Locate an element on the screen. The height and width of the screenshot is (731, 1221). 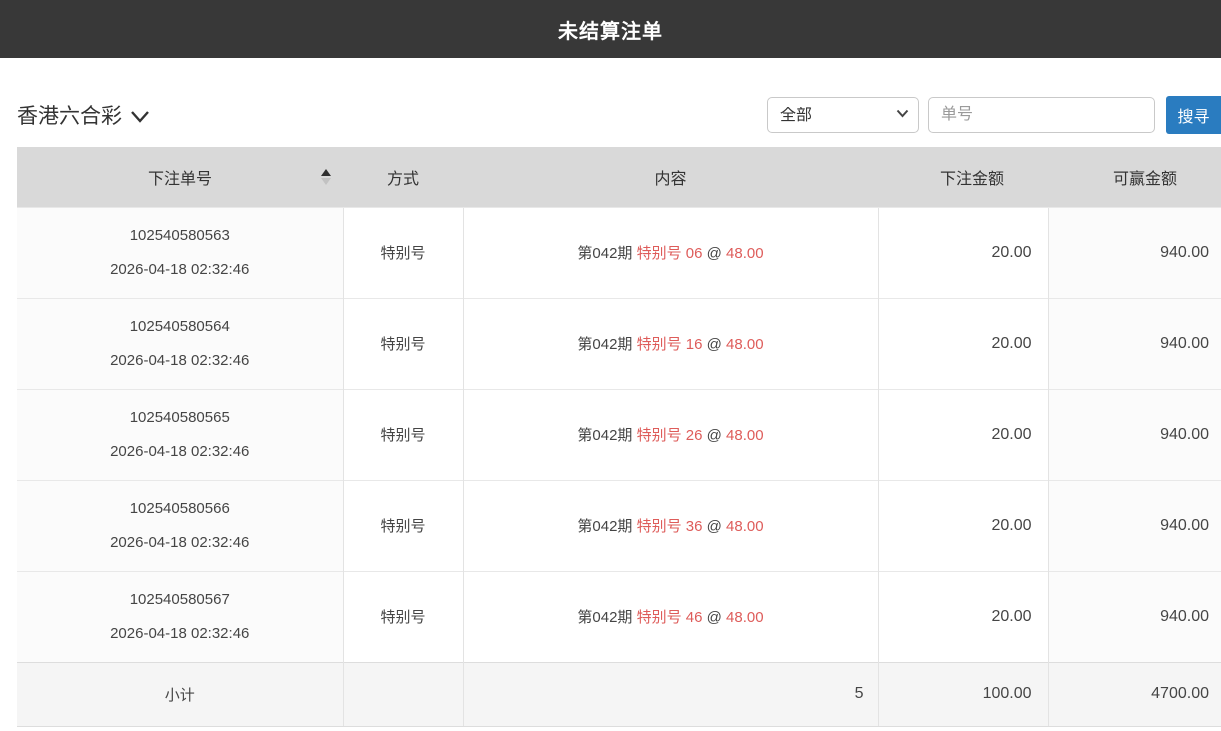
column-header-win-amount: 可赢金额 is located at coordinates (1134, 177).